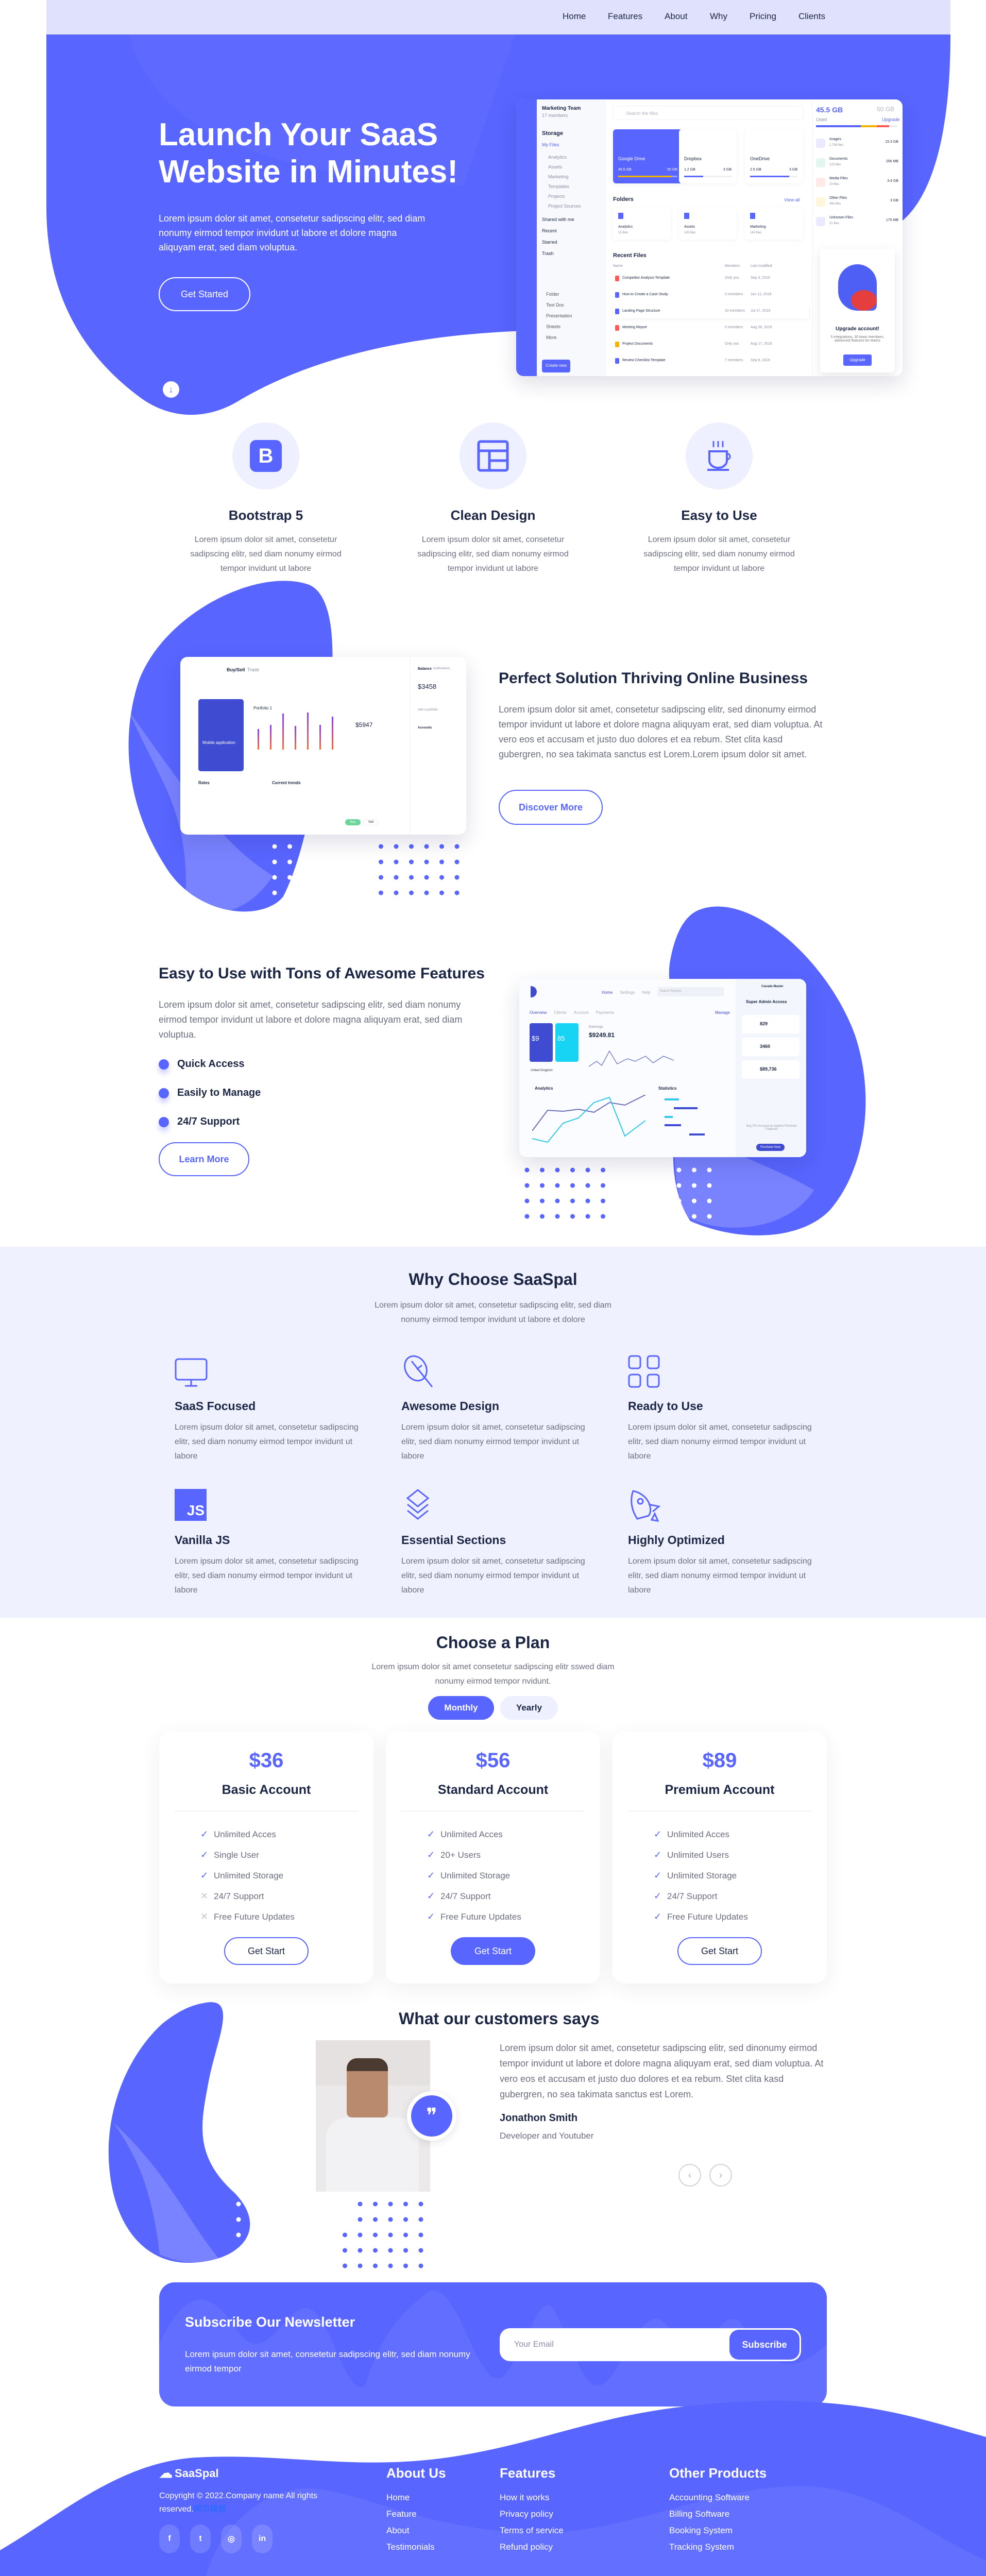 Image resolution: width=986 pixels, height=2576 pixels. Describe the element at coordinates (711, 344) in the screenshot. I see `file-row: Project Documents Only you Aug 17, 2019` at that location.